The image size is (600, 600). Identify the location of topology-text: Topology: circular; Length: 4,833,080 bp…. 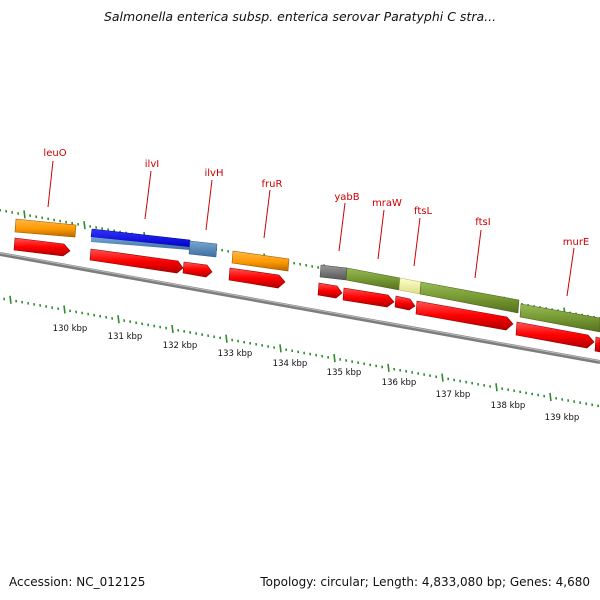
(425, 582).